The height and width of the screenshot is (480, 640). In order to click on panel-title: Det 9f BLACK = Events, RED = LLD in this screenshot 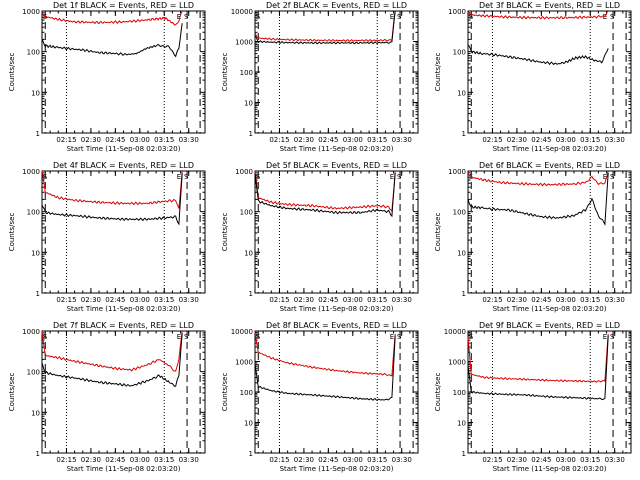, I will do `click(549, 325)`.